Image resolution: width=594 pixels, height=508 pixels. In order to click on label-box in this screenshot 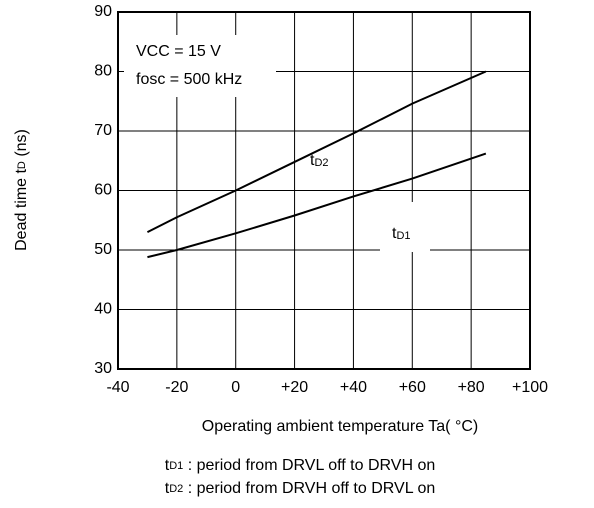, I will do `click(405, 227)`.